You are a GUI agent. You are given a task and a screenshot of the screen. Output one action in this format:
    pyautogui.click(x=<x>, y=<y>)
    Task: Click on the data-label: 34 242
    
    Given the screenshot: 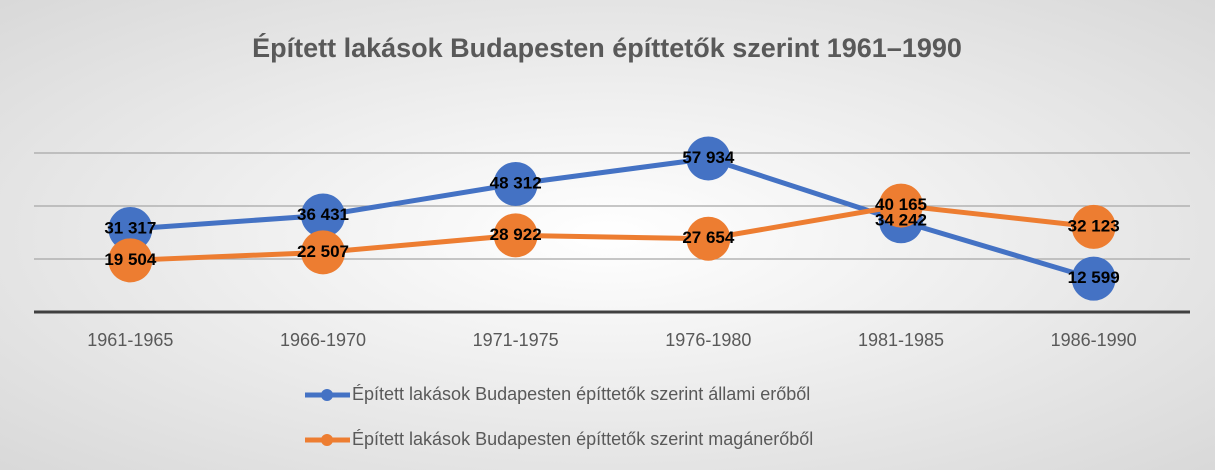 What is the action you would take?
    pyautogui.click(x=901, y=220)
    